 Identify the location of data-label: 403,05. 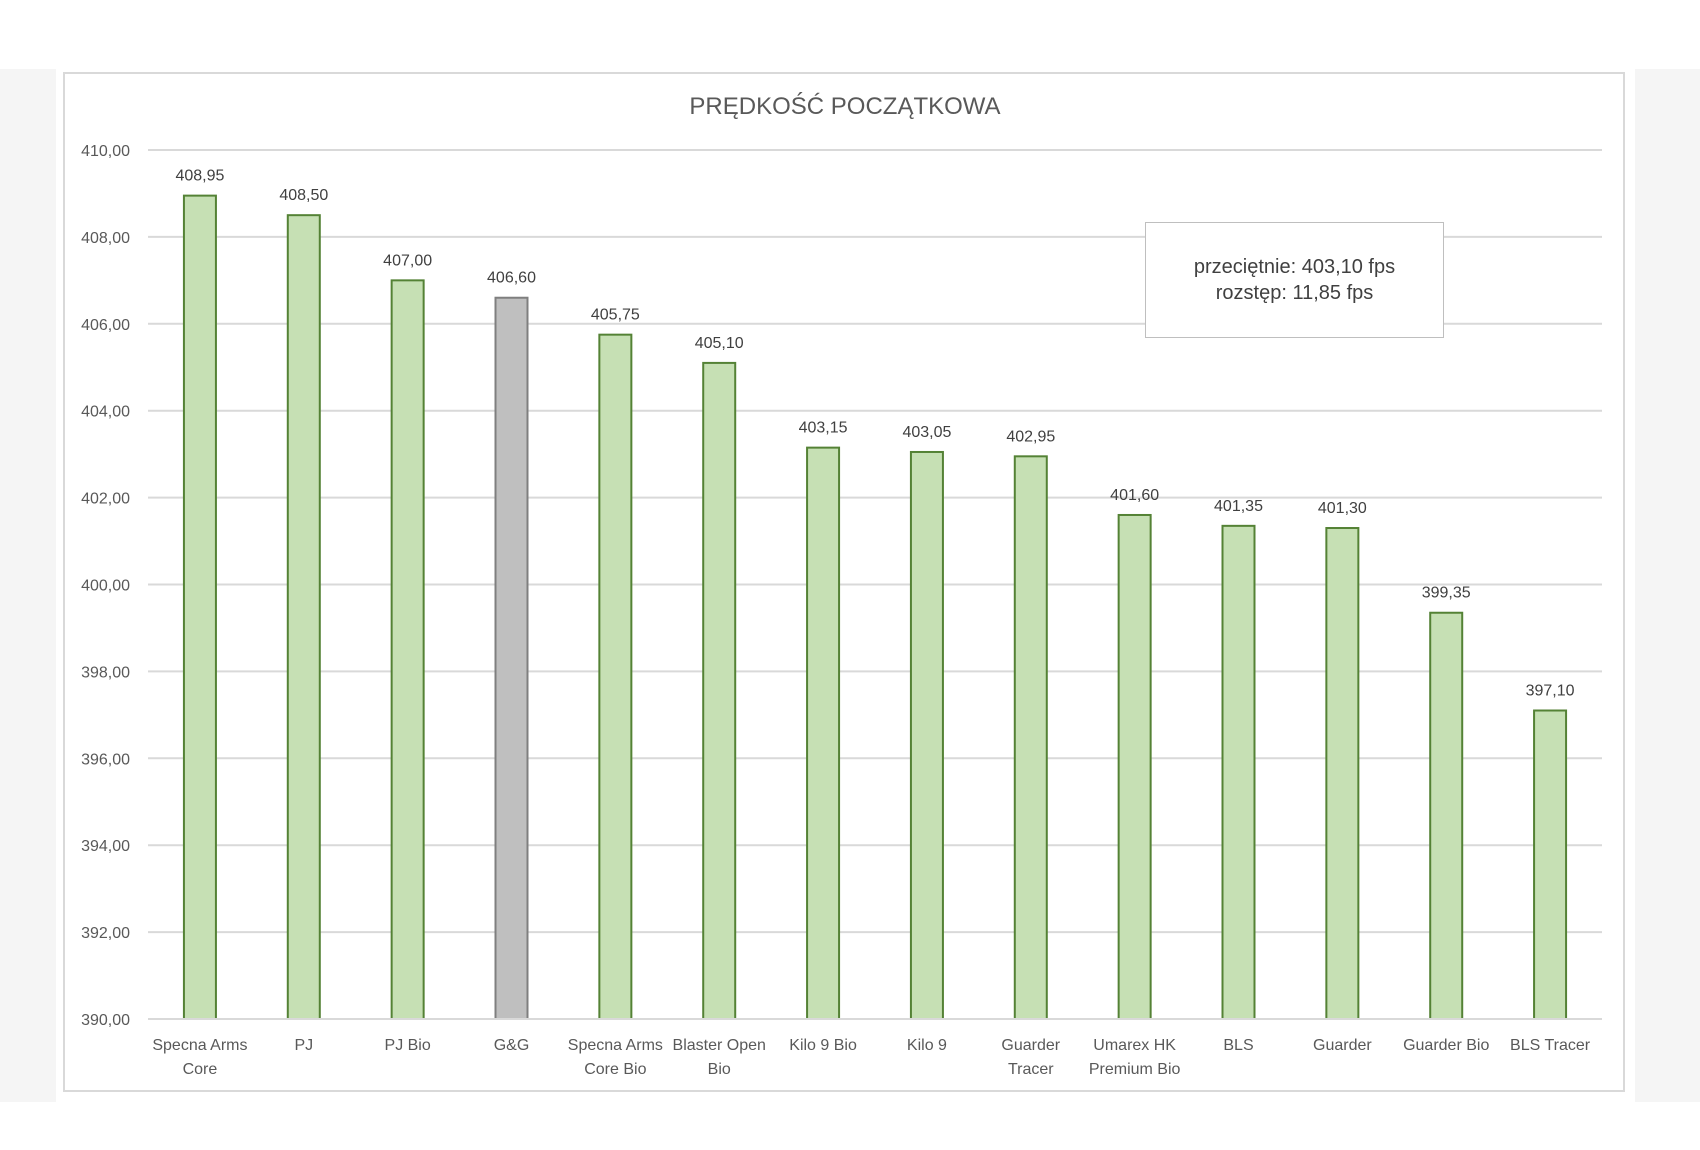
(926, 432).